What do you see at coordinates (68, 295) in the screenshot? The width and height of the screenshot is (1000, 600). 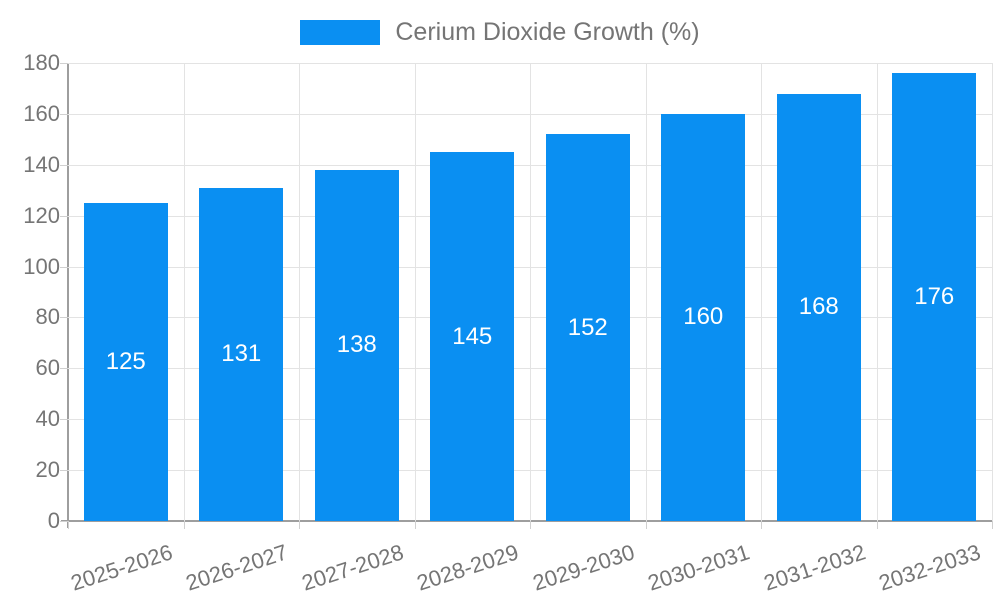 I see `y-axis-line` at bounding box center [68, 295].